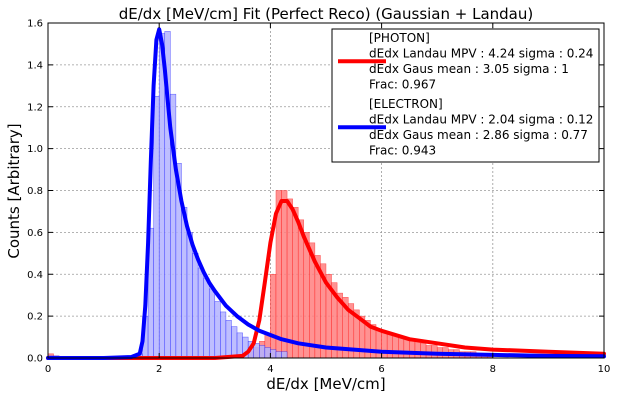 This screenshot has width=618, height=400. I want to click on legend-box, so click(465, 95).